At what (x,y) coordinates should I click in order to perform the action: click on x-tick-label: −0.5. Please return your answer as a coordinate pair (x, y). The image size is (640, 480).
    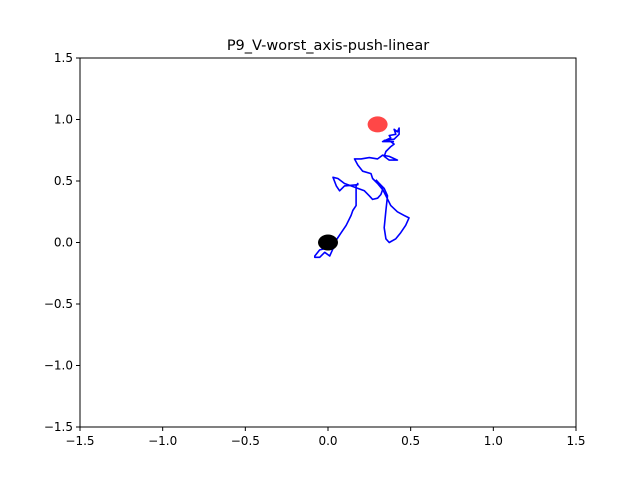
    Looking at the image, I should click on (245, 441).